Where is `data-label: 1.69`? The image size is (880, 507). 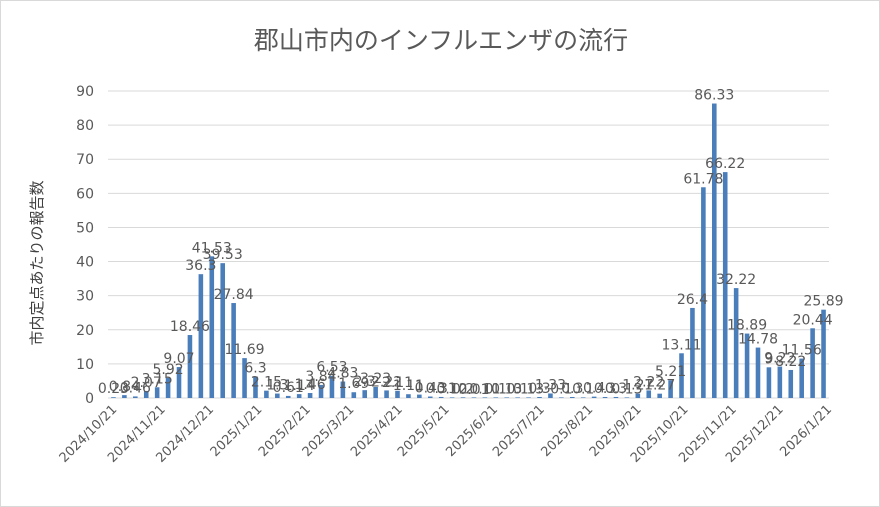 data-label: 1.69 is located at coordinates (353, 384).